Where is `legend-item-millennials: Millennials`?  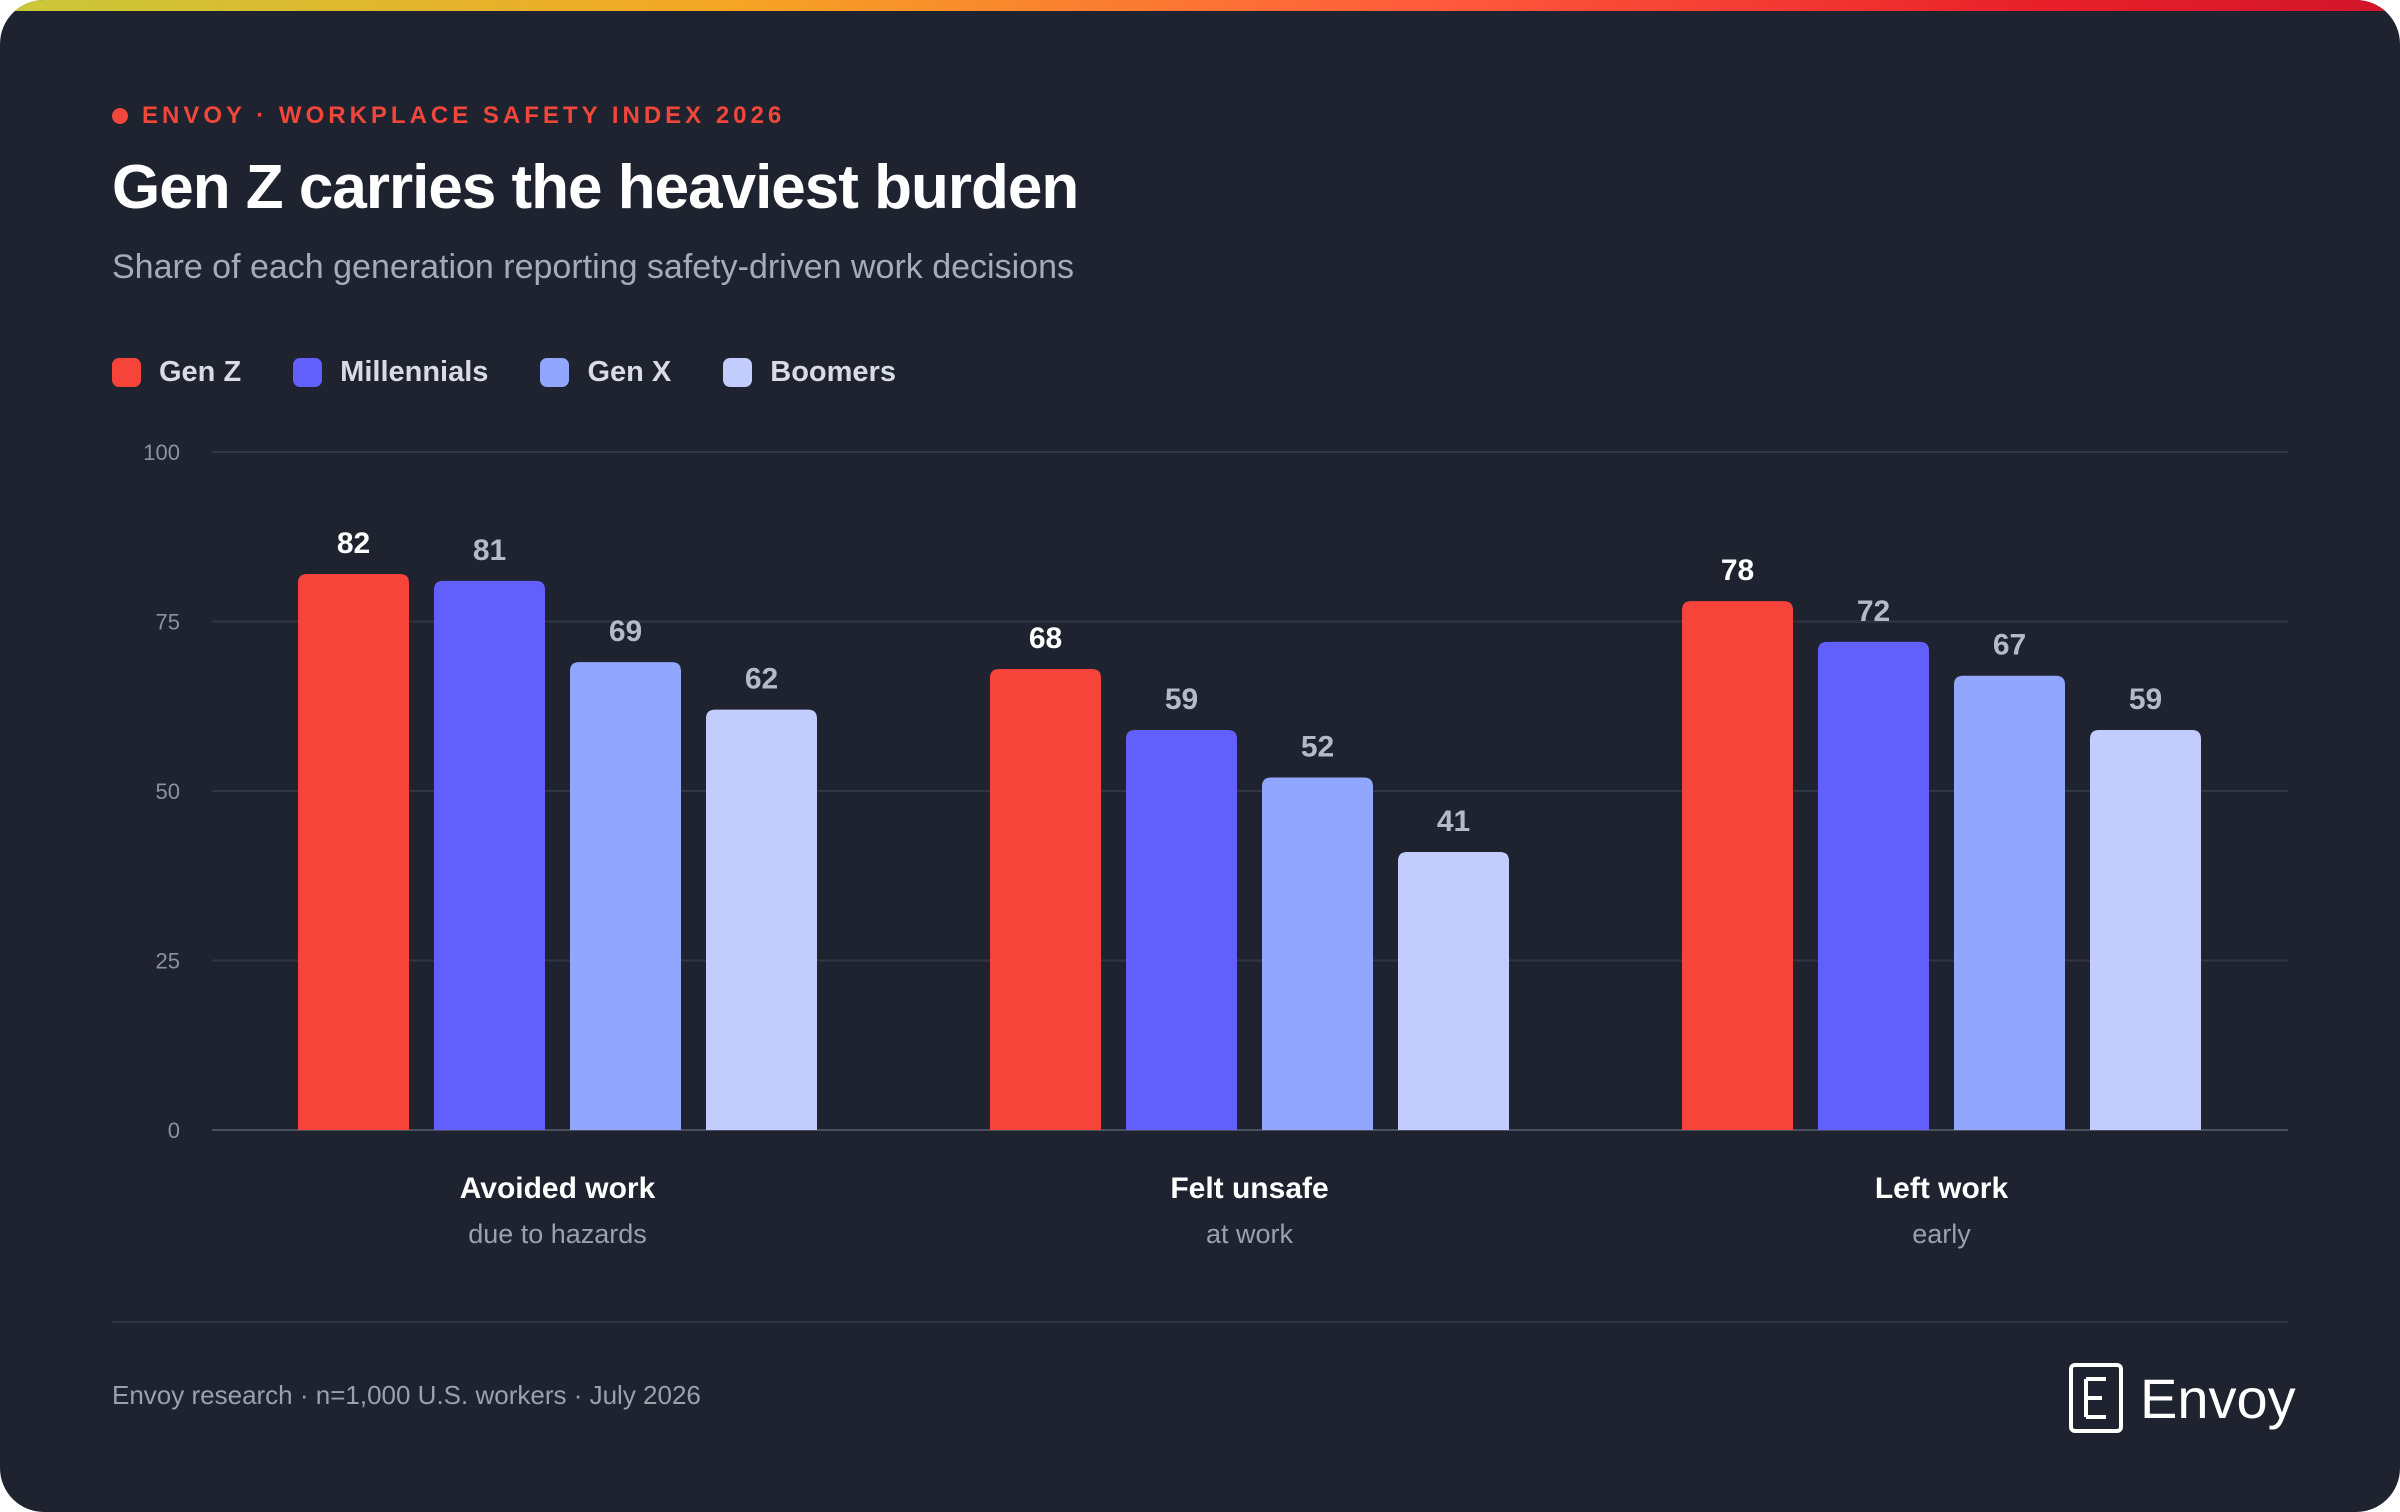
legend-item-millennials: Millennials is located at coordinates (390, 372).